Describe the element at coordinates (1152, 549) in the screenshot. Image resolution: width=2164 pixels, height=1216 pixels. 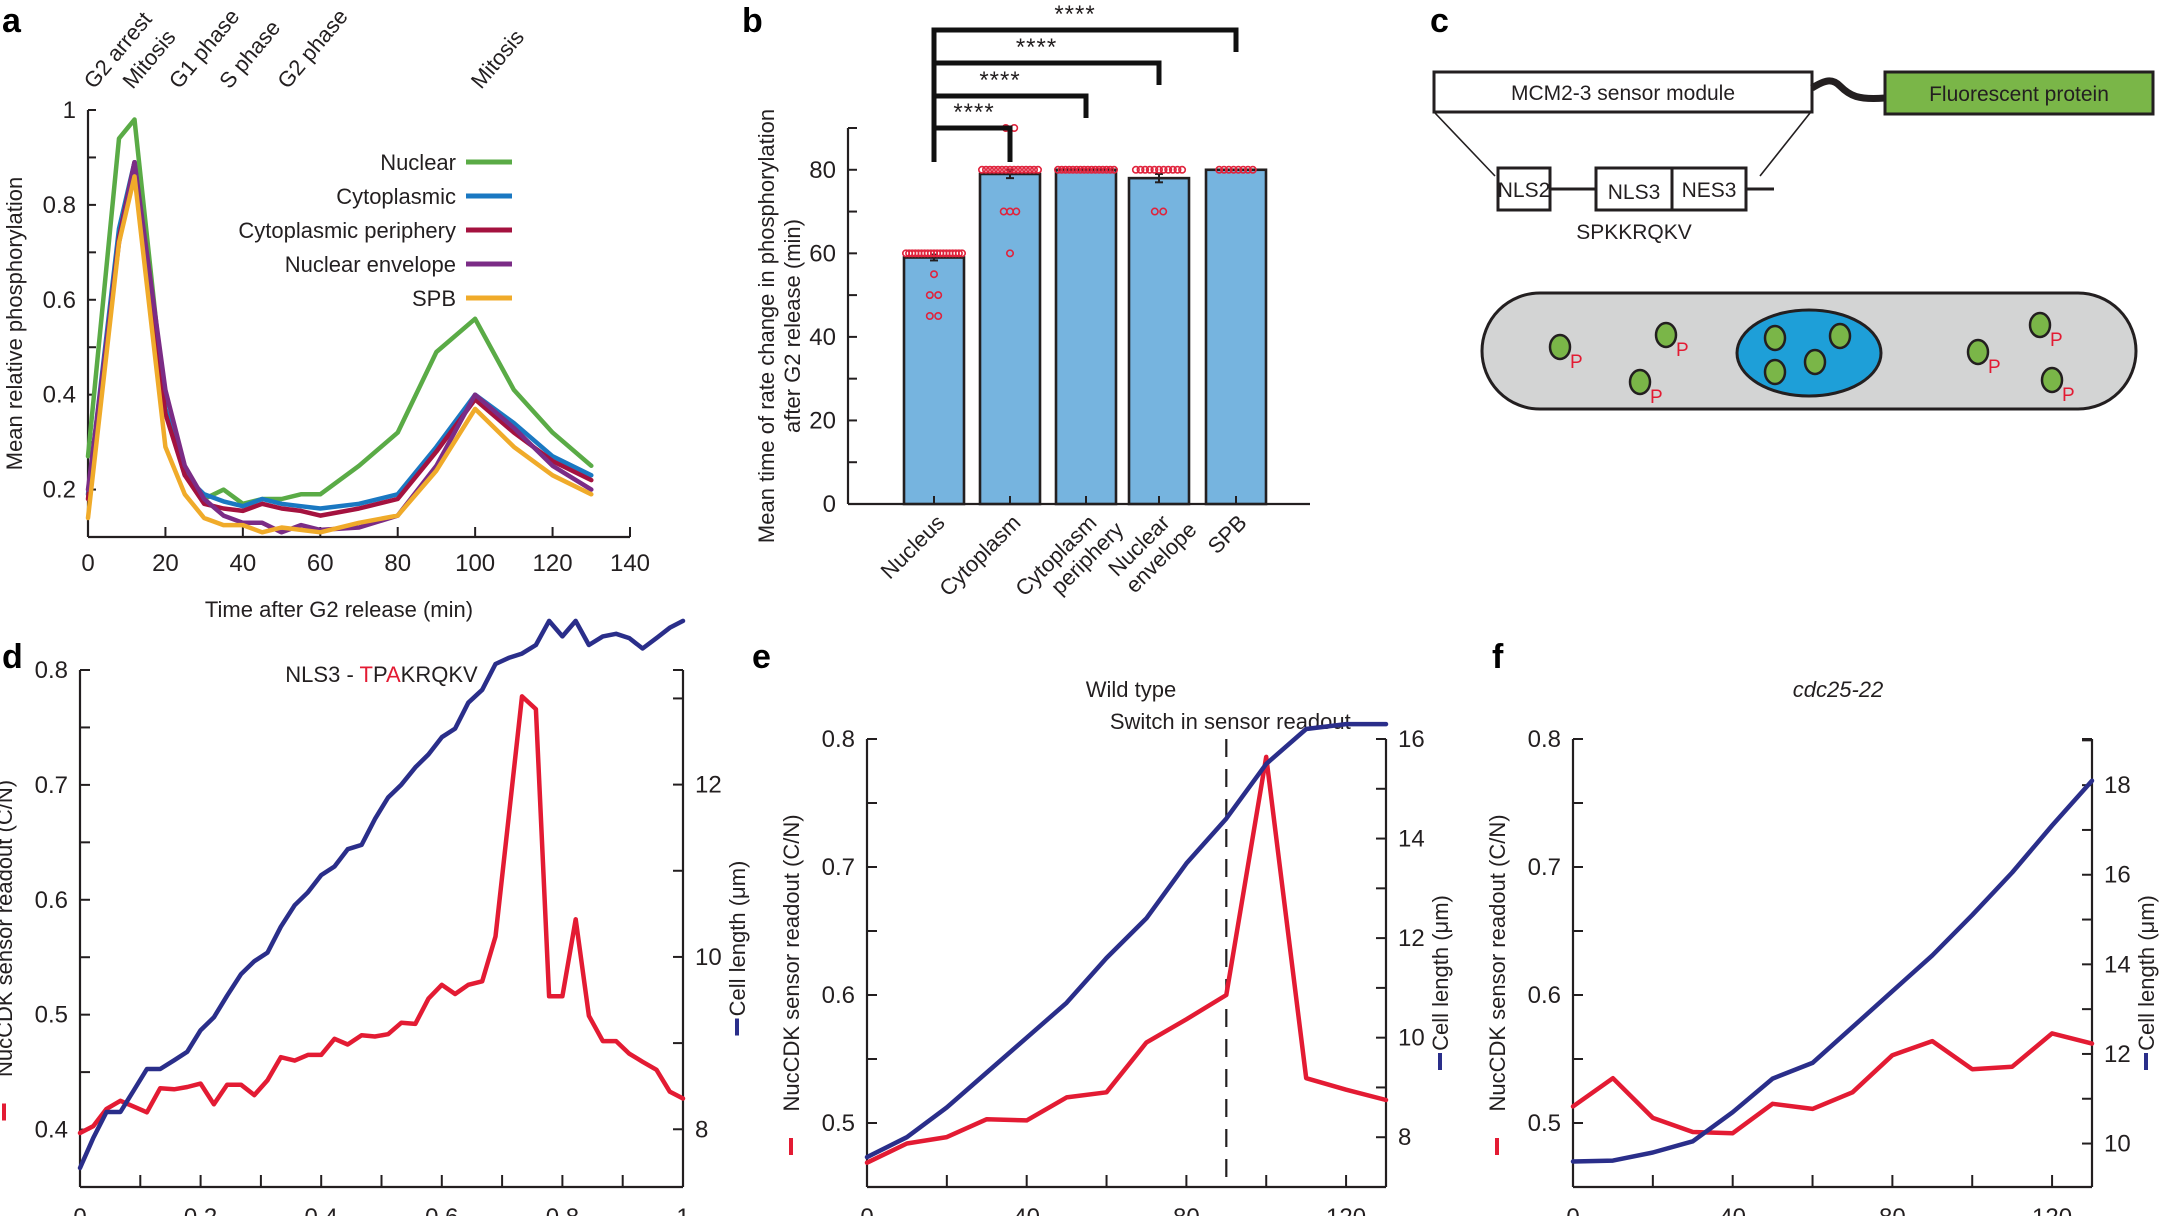
I see `x-tick-label: Nuclearenvelope` at that location.